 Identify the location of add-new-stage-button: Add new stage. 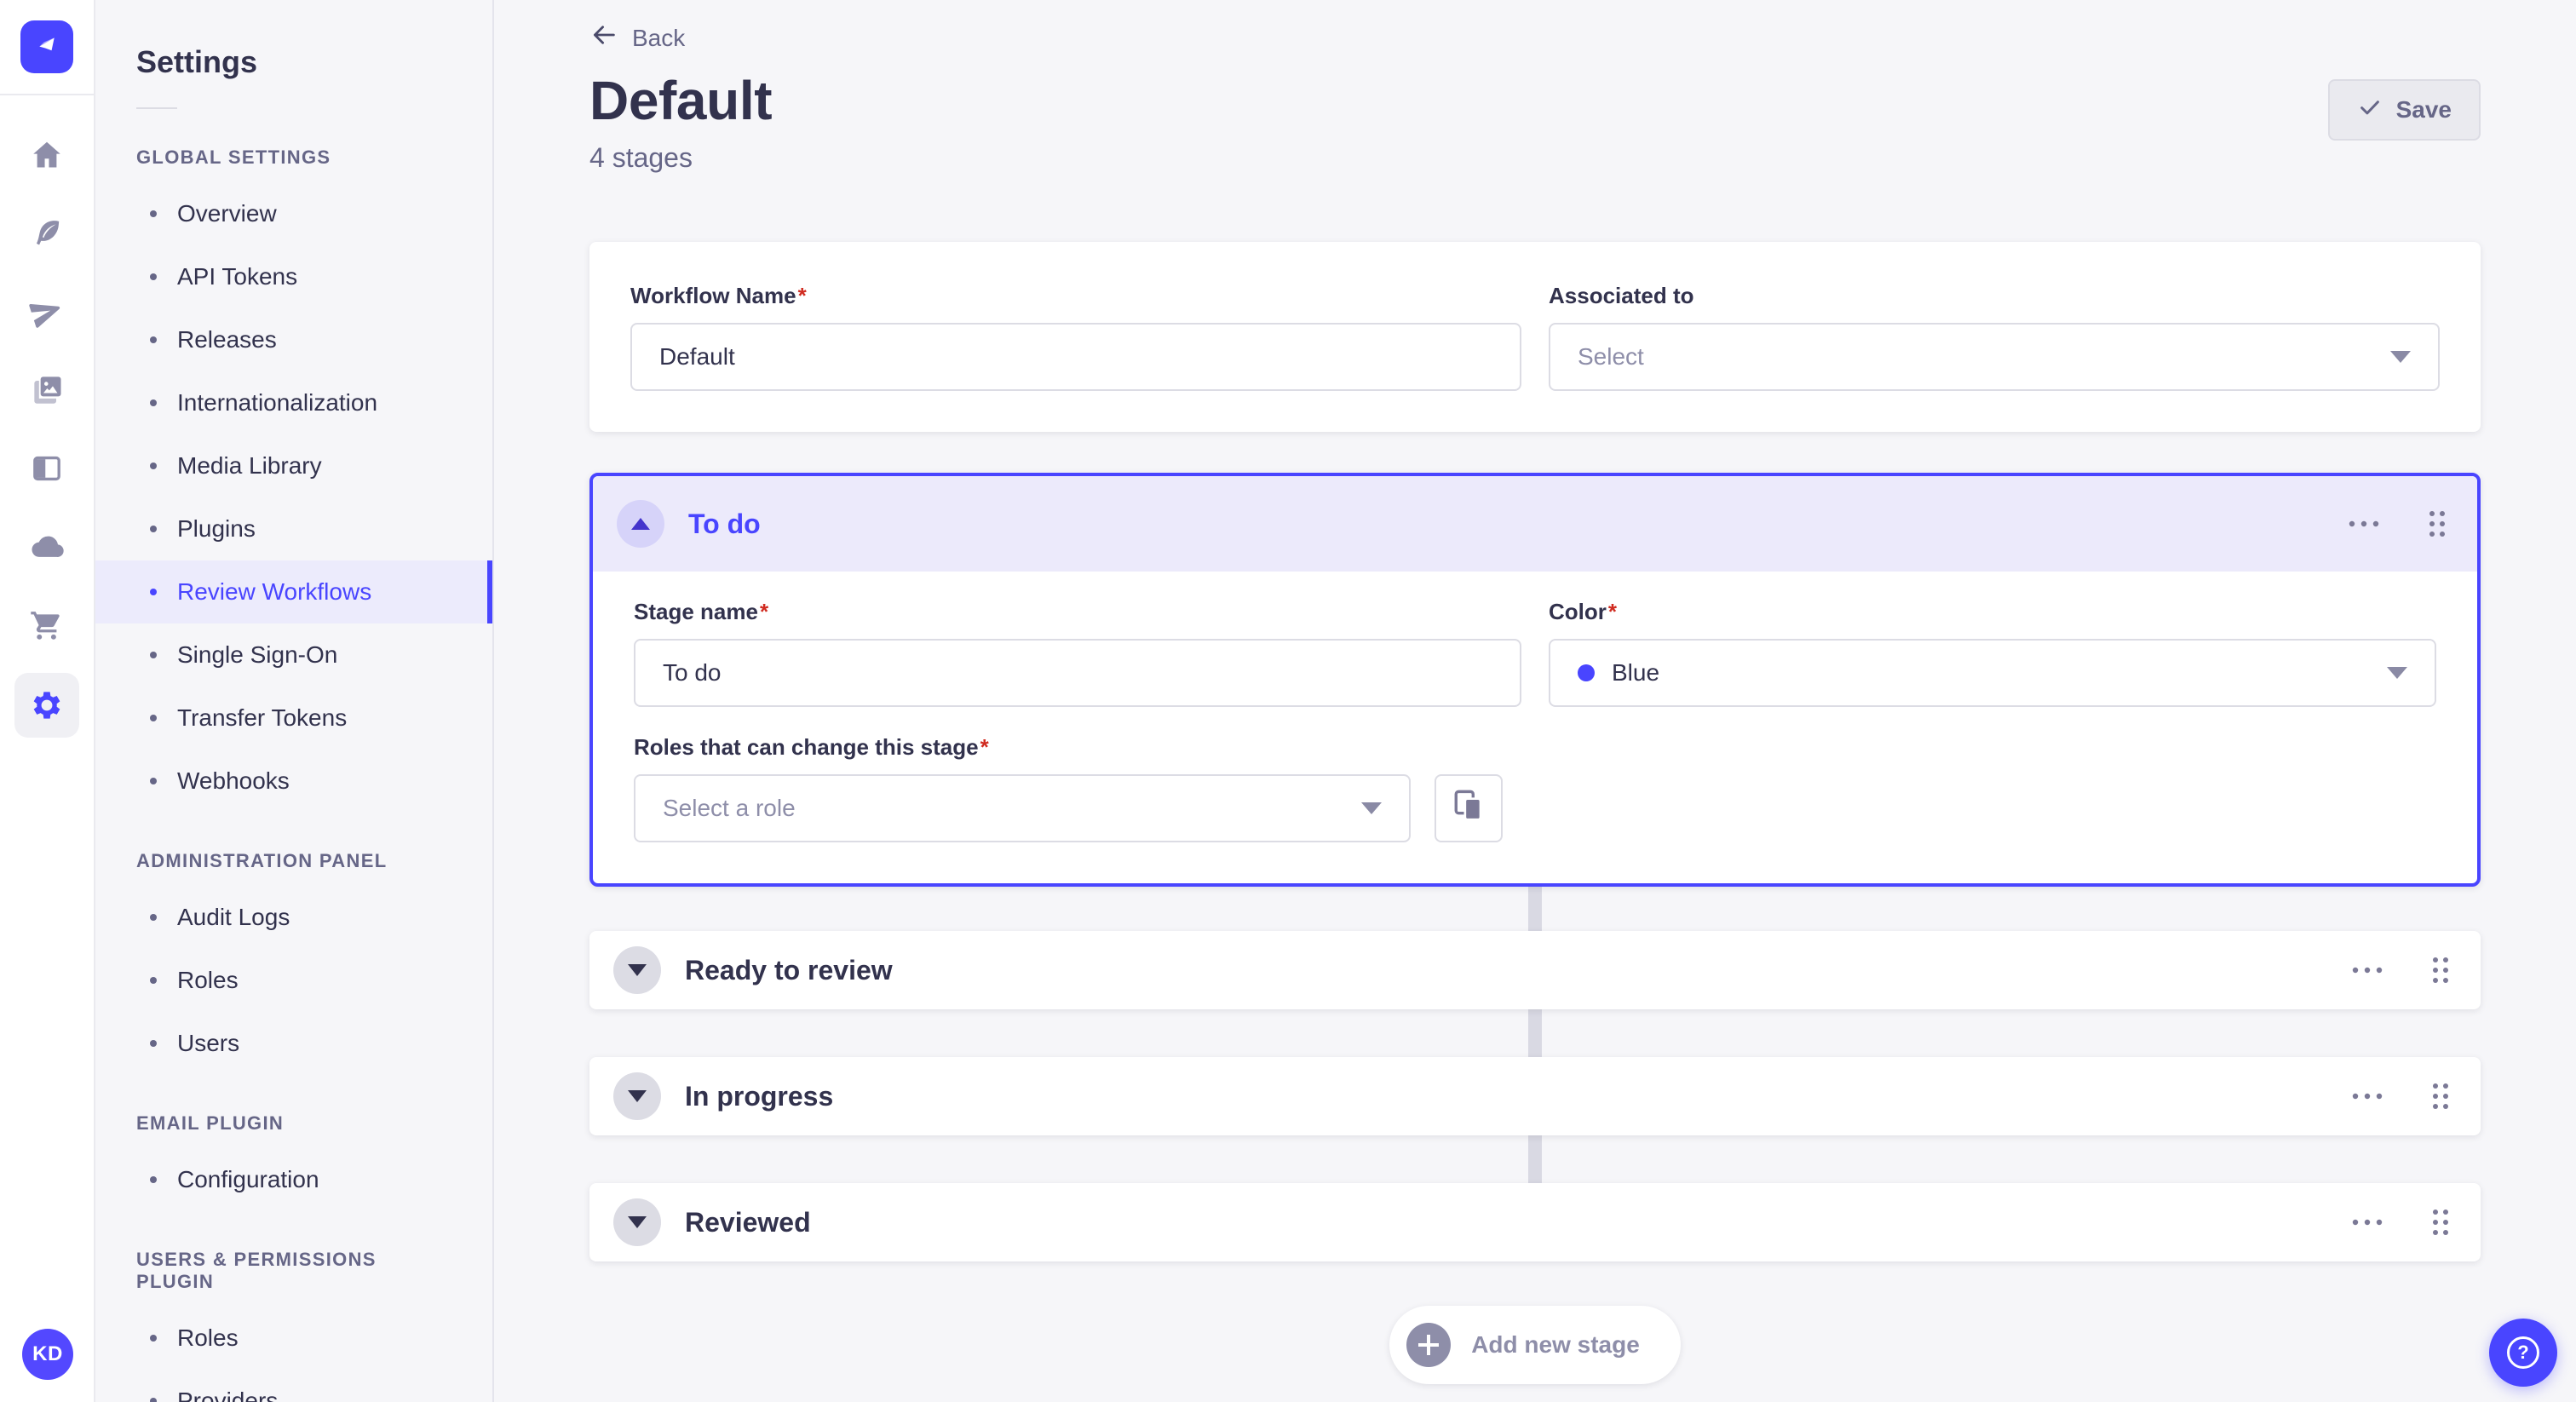
(1535, 1345).